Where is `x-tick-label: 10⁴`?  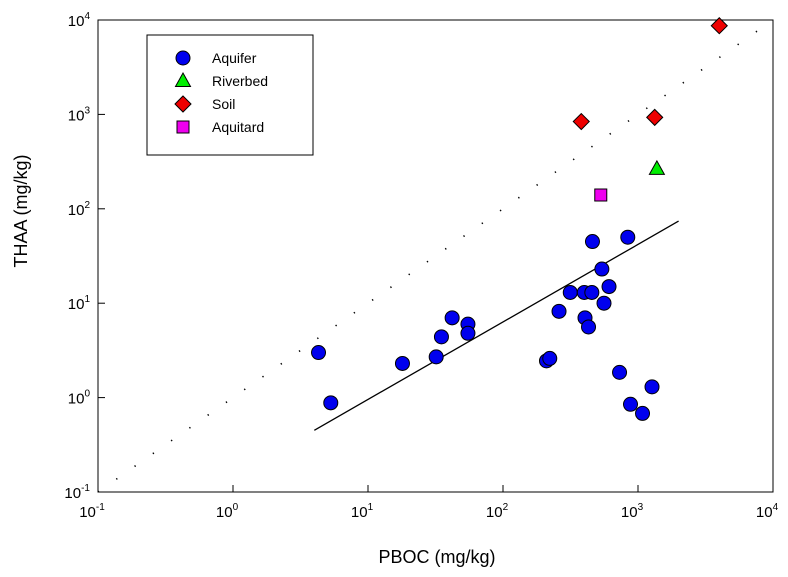 x-tick-label: 10⁴ is located at coordinates (767, 511).